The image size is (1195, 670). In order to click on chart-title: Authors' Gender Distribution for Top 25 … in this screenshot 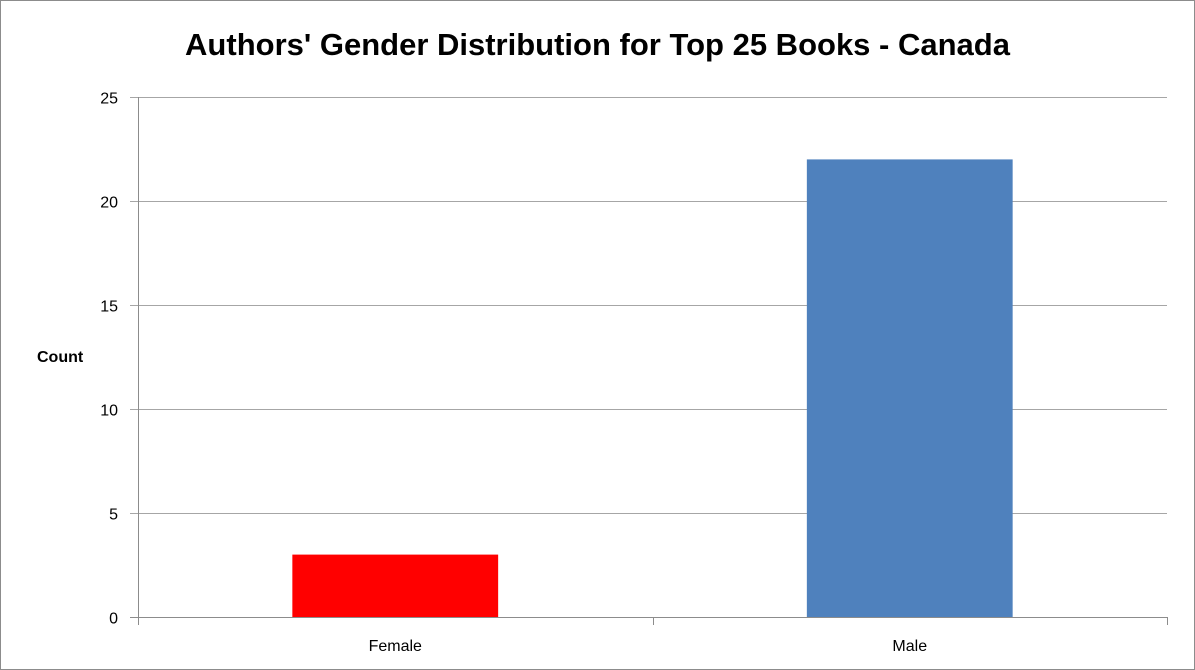, I will do `click(597, 44)`.